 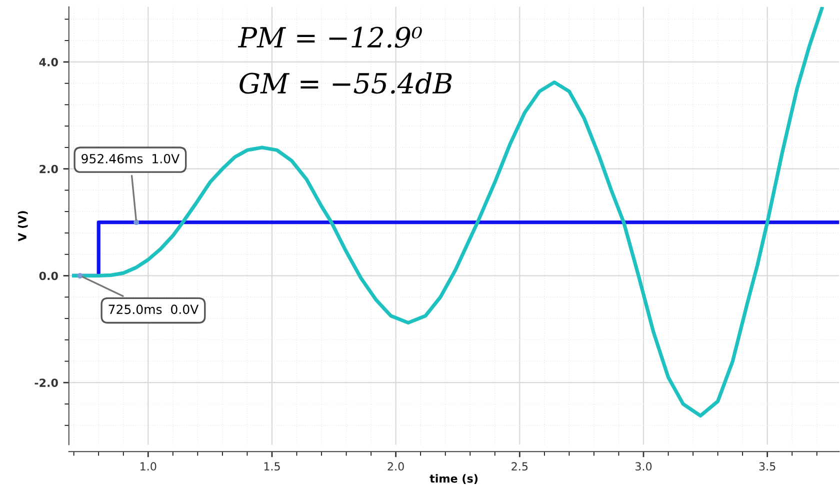 What do you see at coordinates (330, 37) in the screenshot?
I see `annotation: PM = −12.9⁰` at bounding box center [330, 37].